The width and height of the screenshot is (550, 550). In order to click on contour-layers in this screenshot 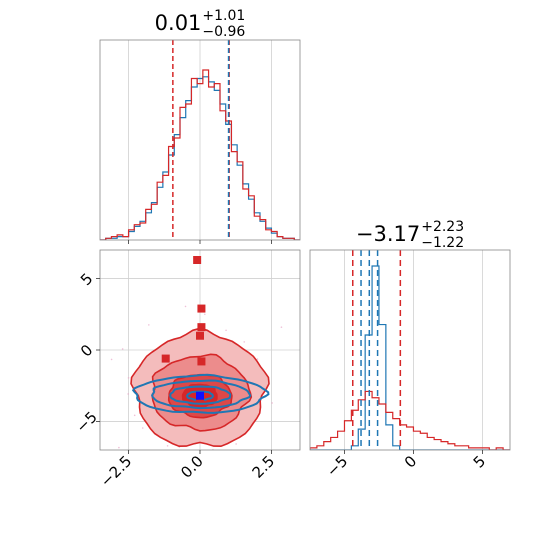, I will do `click(180, 355)`.